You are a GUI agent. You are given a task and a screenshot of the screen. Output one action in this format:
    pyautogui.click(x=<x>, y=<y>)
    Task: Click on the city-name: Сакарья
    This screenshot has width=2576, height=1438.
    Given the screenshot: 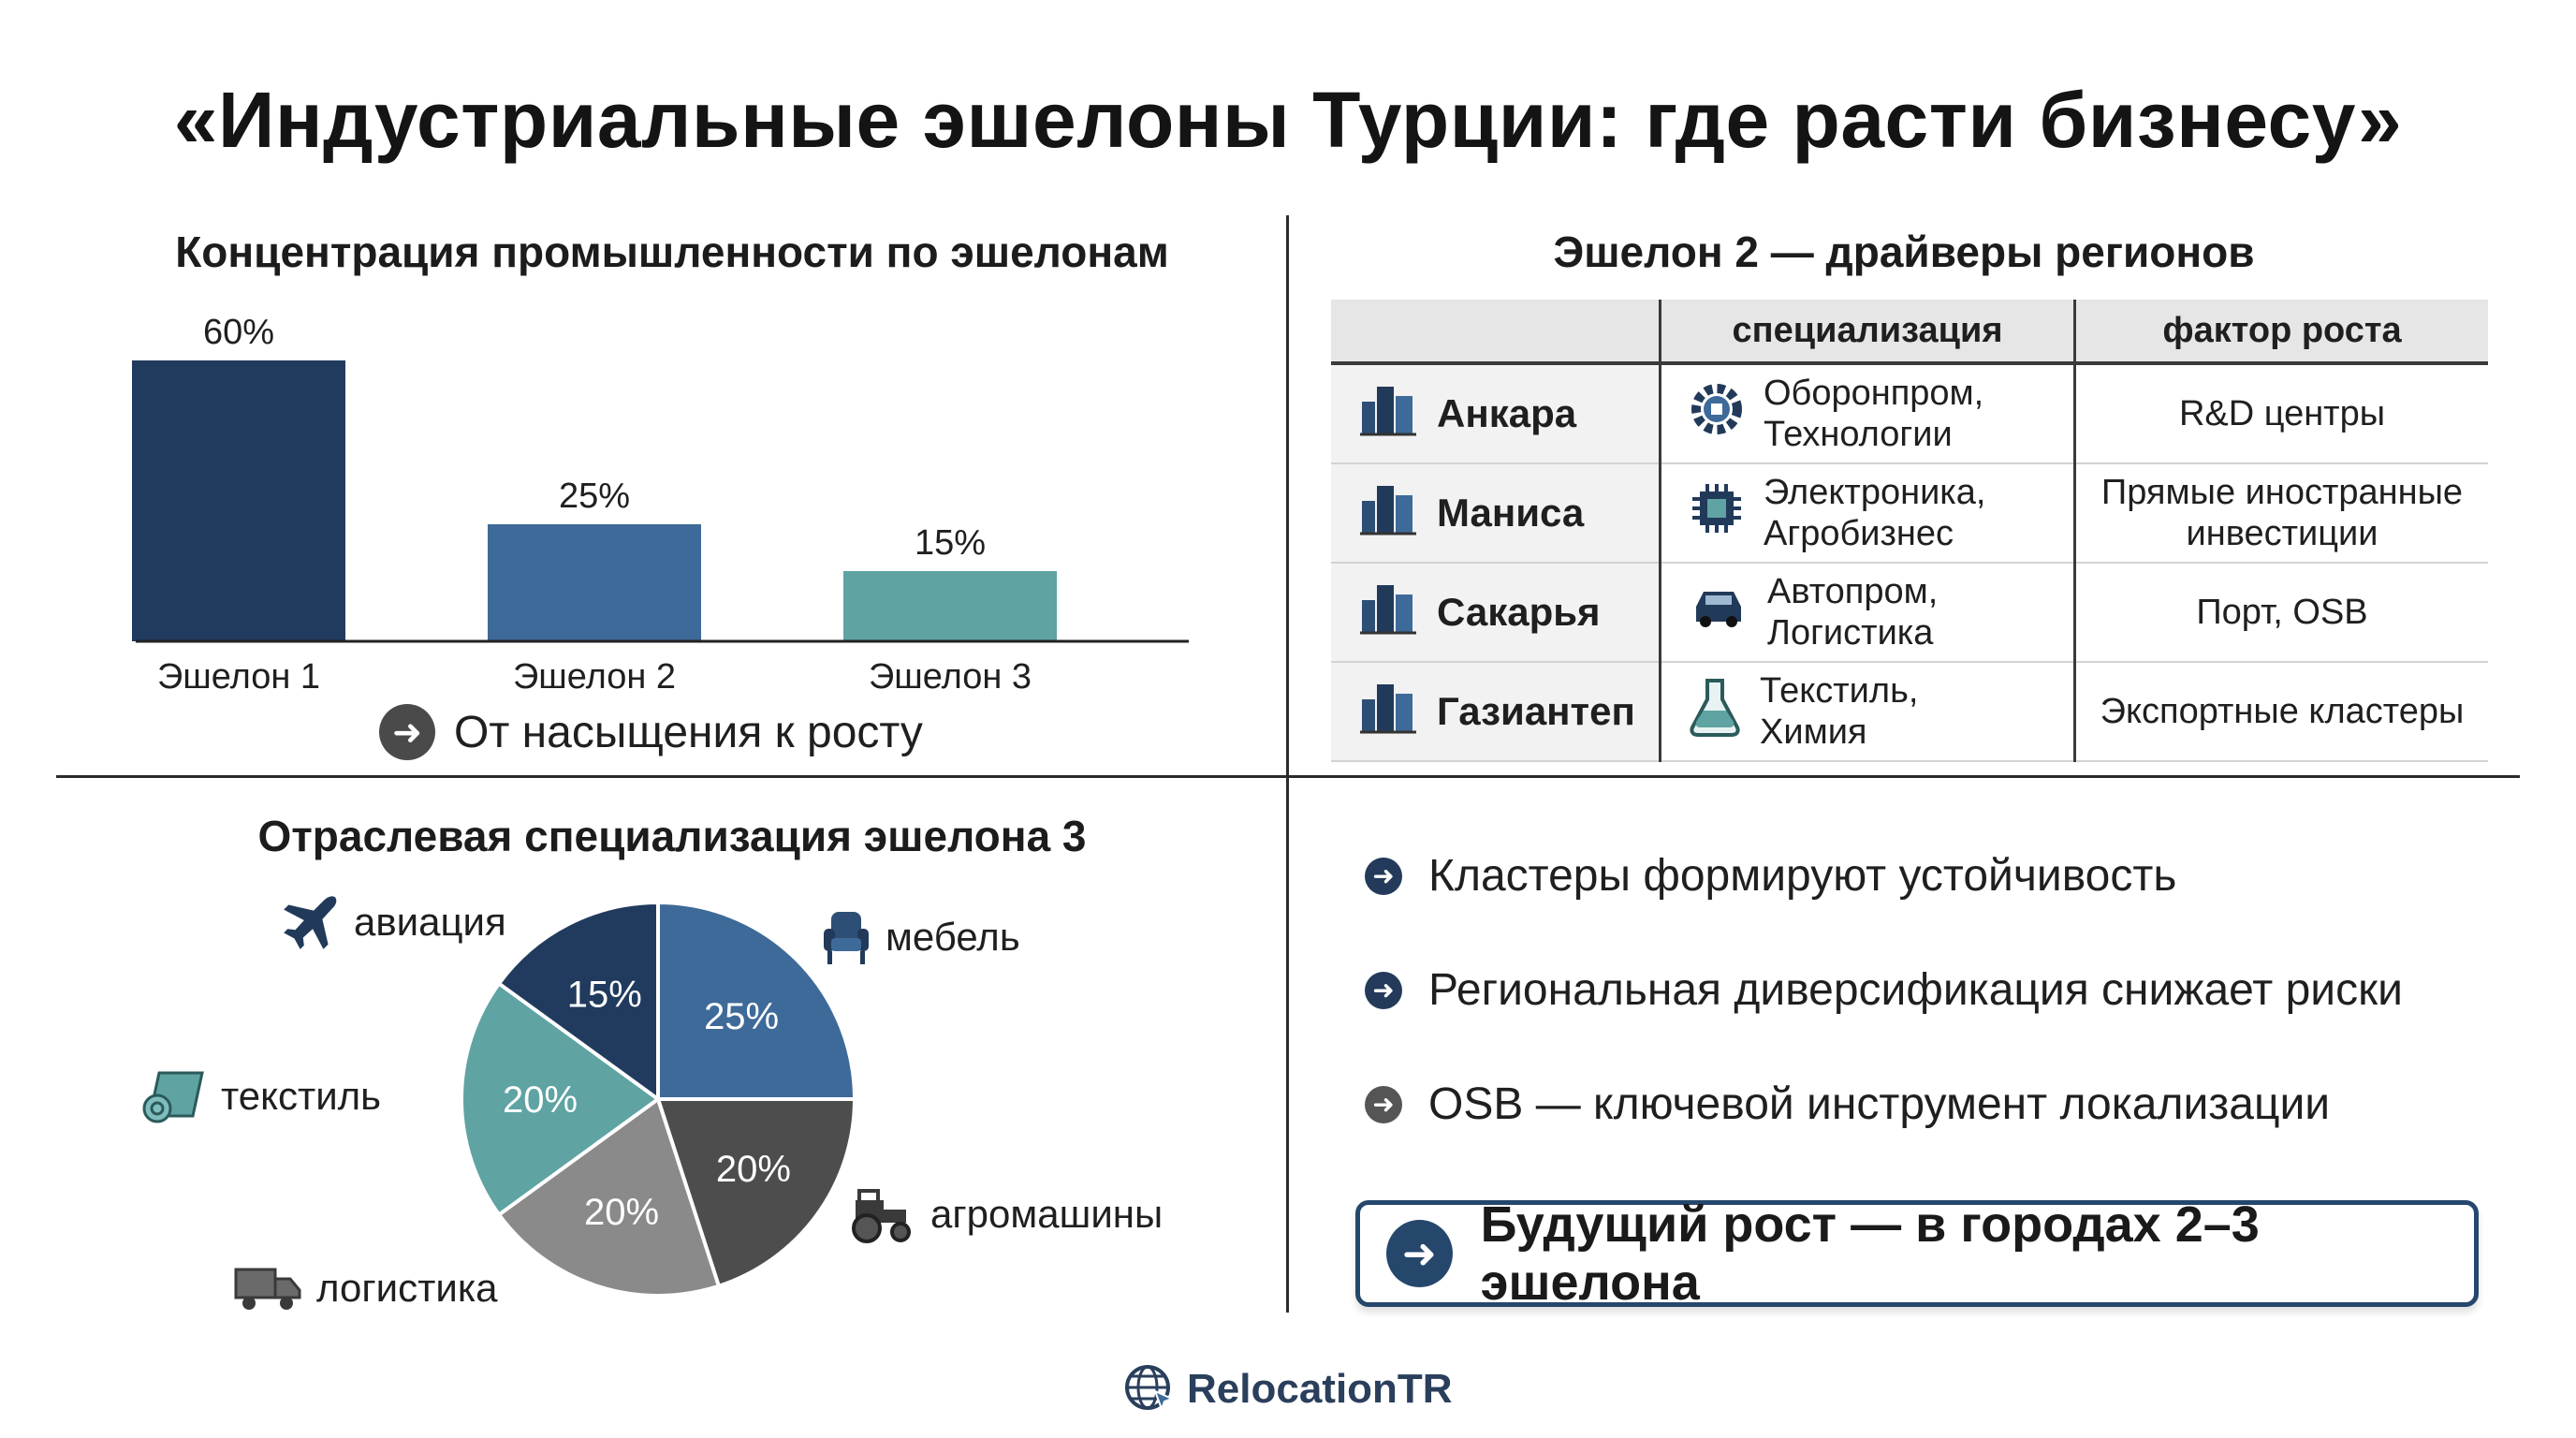 What is the action you would take?
    pyautogui.click(x=1519, y=612)
    